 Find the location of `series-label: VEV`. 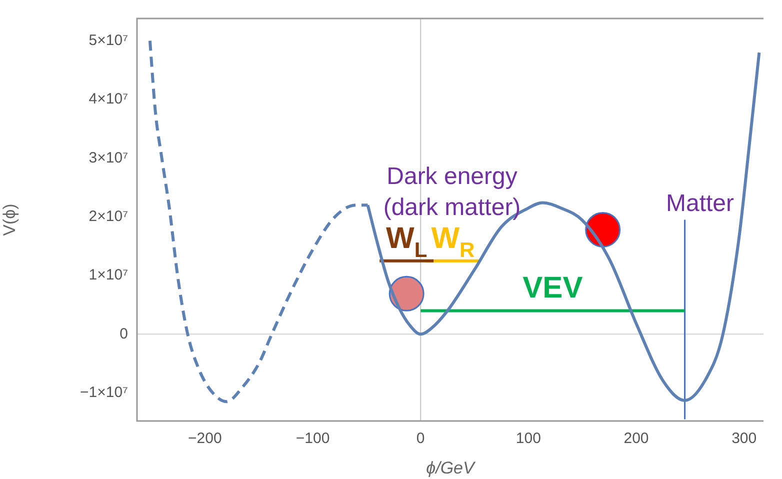

series-label: VEV is located at coordinates (552, 288).